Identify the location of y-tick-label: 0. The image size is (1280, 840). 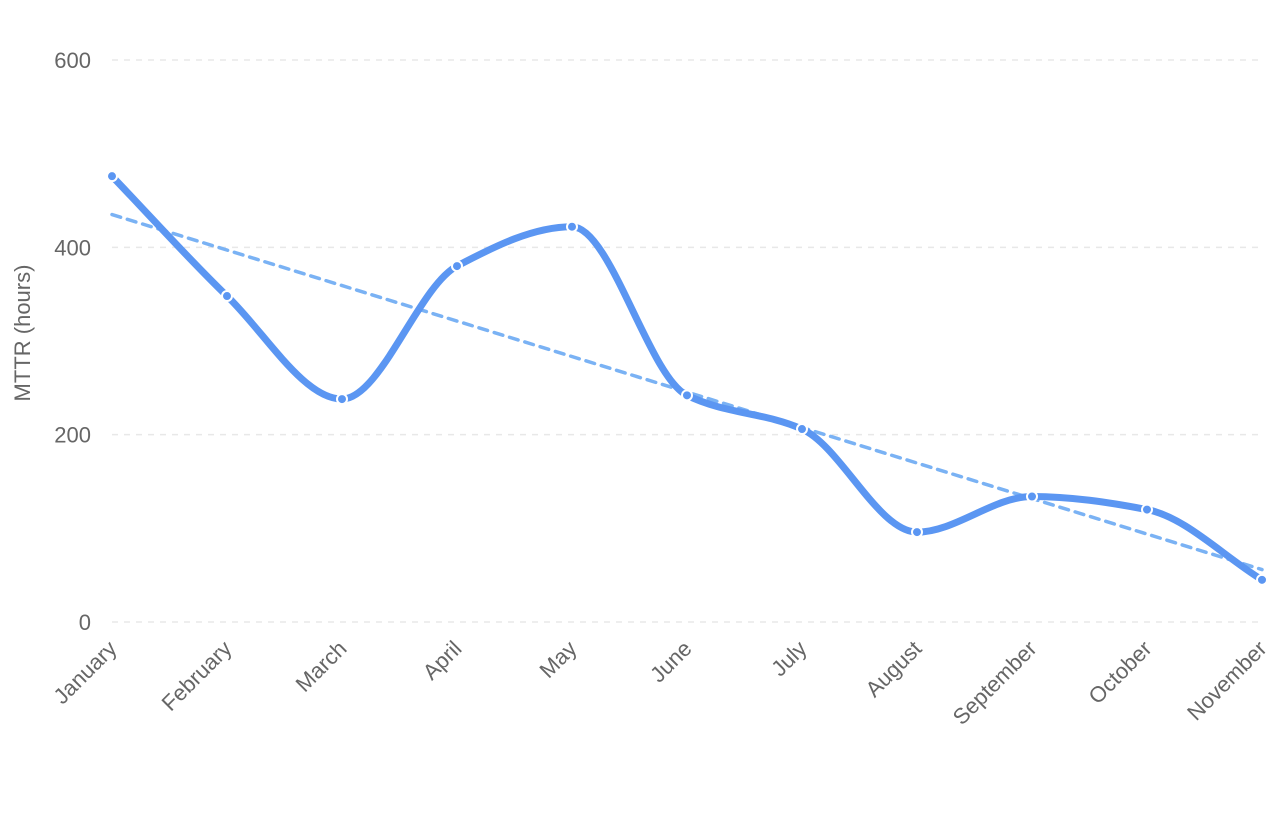
(85, 622).